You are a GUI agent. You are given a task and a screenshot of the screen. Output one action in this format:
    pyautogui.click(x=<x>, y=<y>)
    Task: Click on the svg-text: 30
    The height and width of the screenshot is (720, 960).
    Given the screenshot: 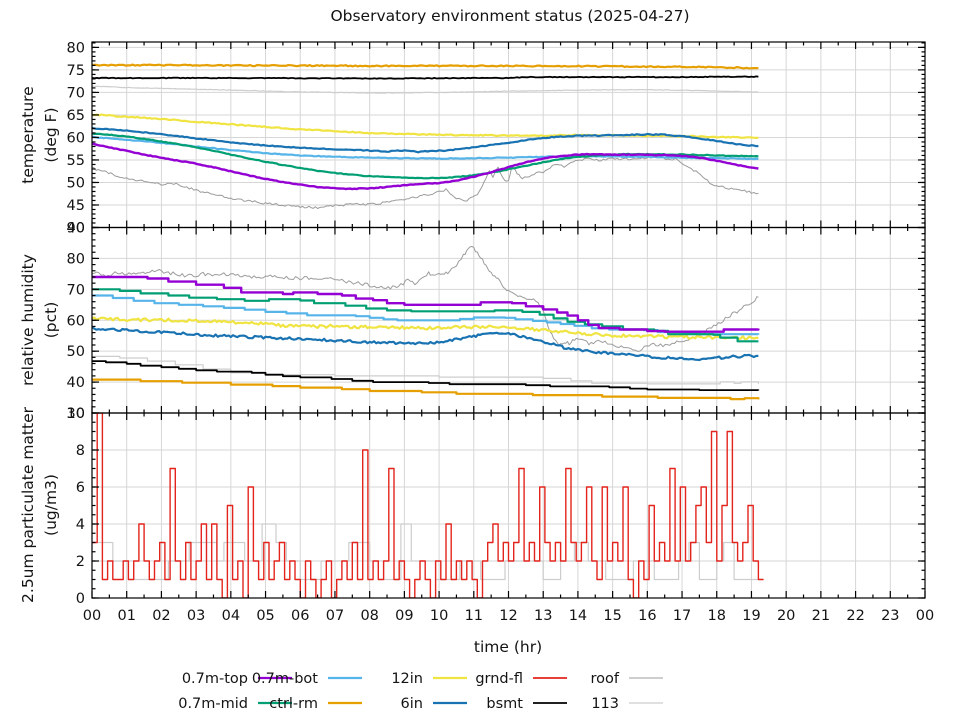 What is the action you would take?
    pyautogui.click(x=76, y=414)
    